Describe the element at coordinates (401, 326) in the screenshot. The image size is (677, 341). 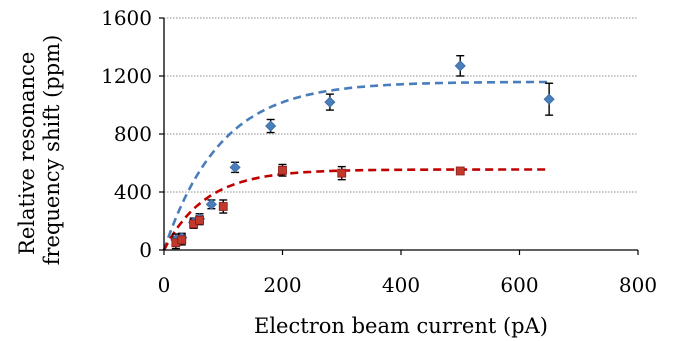
I see `x-axis-title: Electron beam current (pA)` at that location.